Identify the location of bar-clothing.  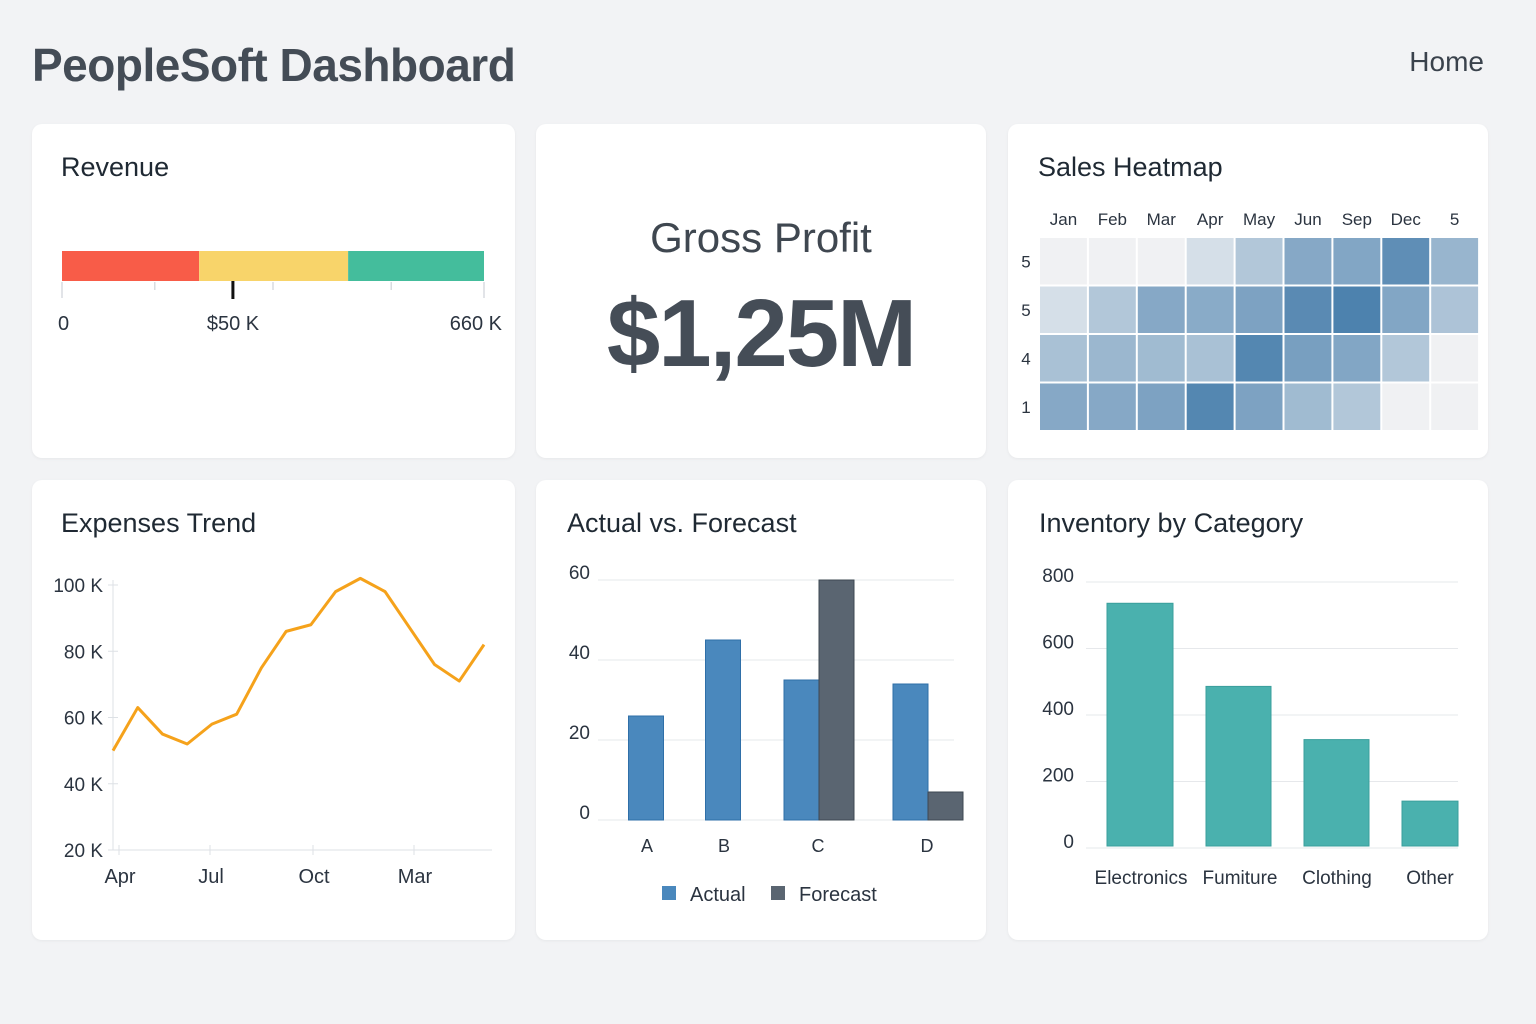
(1336, 793).